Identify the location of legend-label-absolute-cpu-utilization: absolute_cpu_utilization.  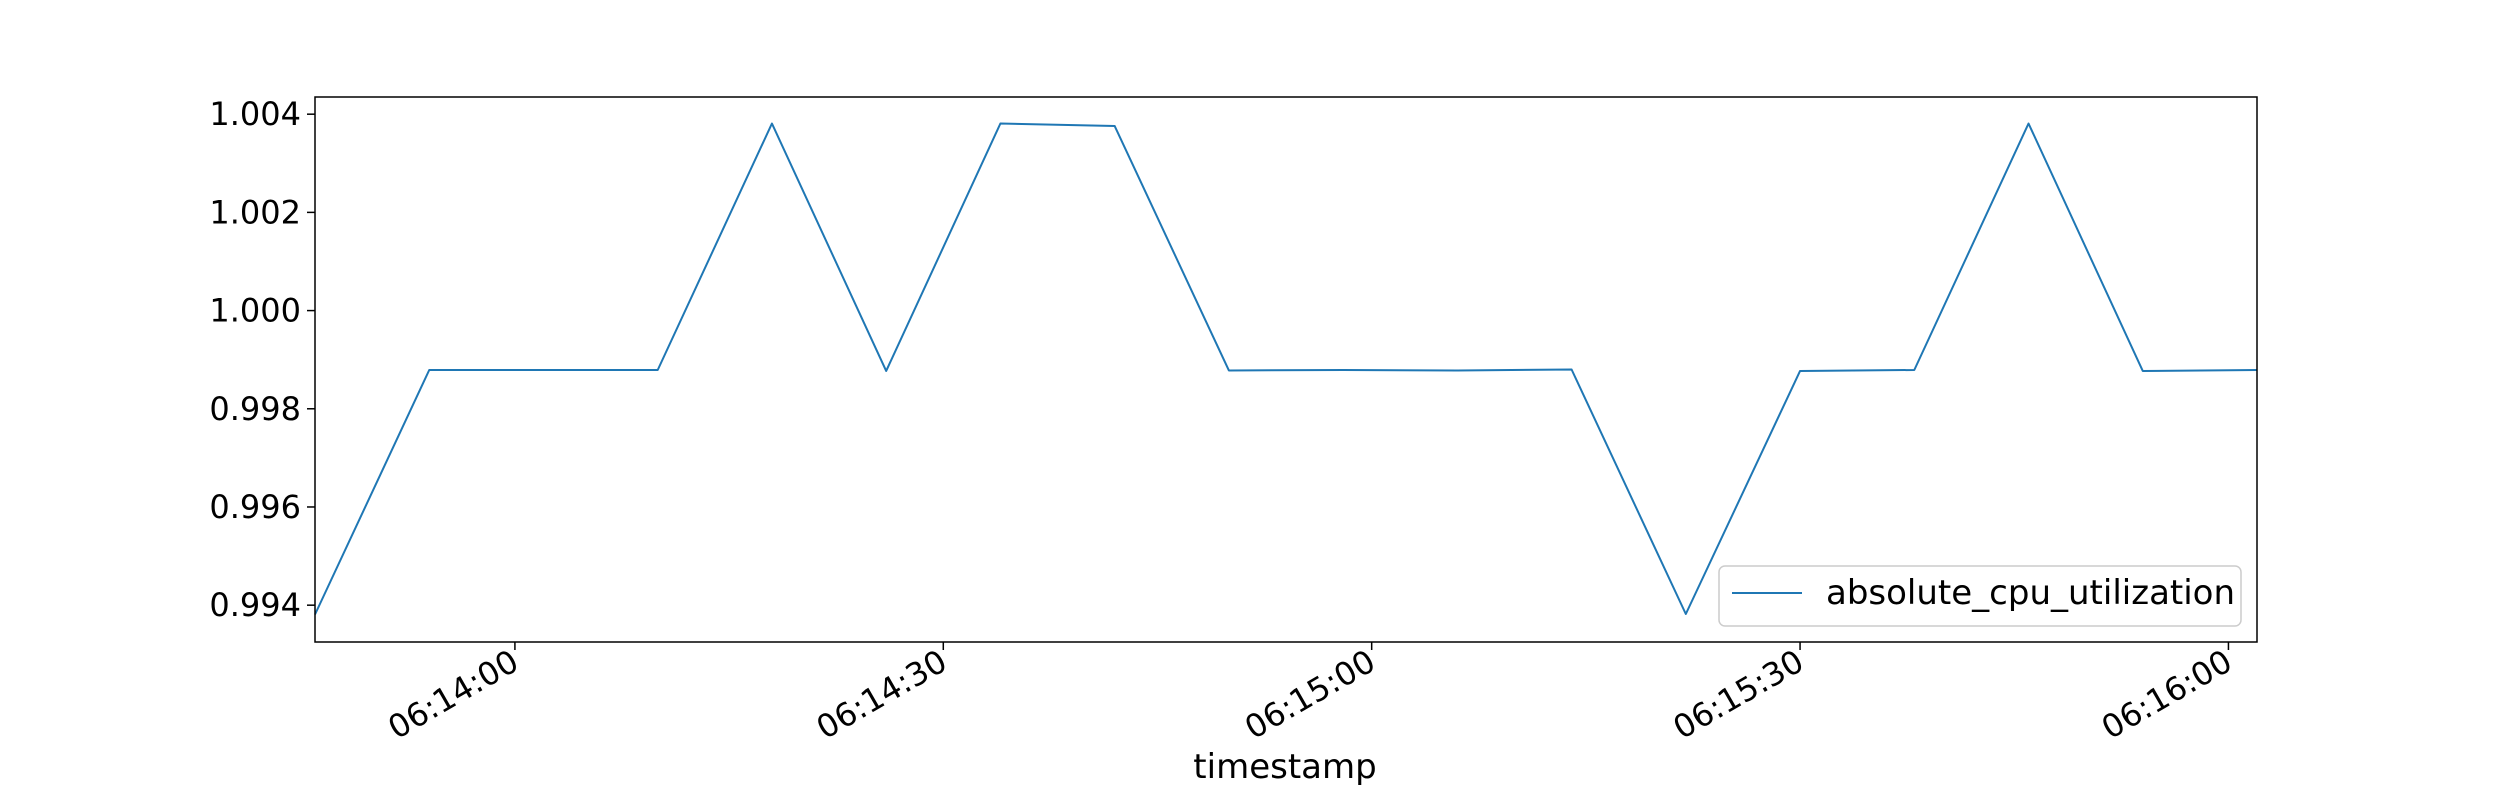
(2030, 593).